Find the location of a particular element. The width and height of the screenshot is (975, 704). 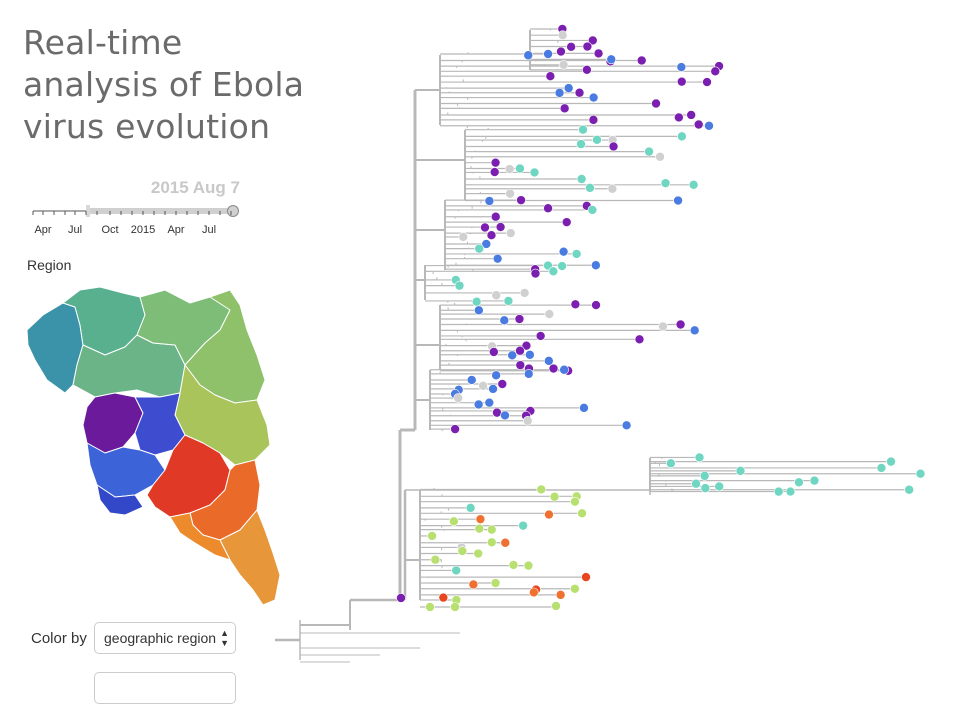

timeline-end-handle is located at coordinates (233, 211).